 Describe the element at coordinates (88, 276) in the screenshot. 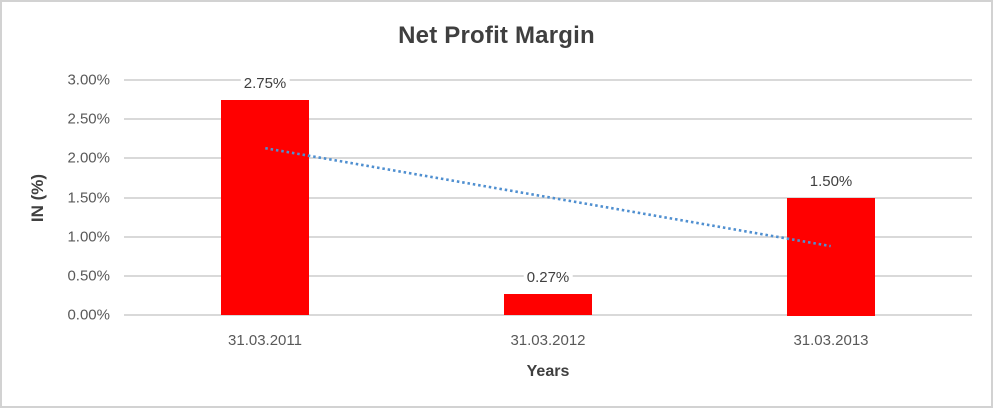

I see `y-tick-label: 0.50%` at that location.